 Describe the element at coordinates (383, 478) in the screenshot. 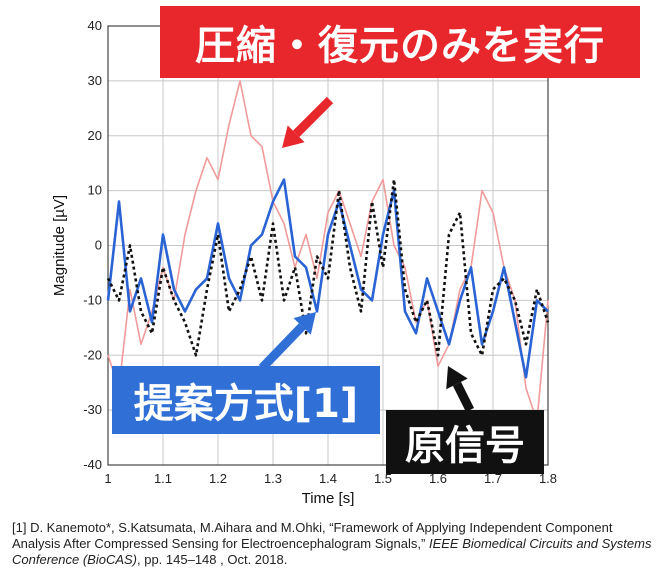

I see `x-tick-label: 1.5` at that location.